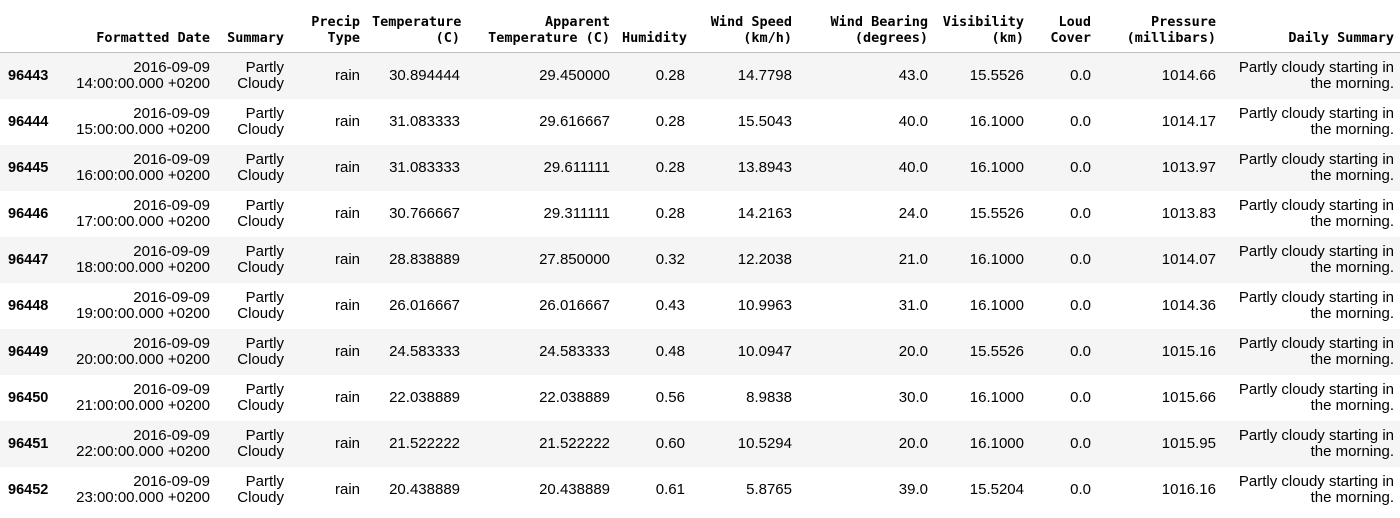 This screenshot has width=1400, height=518. I want to click on table-cell: 30.894444, so click(416, 76).